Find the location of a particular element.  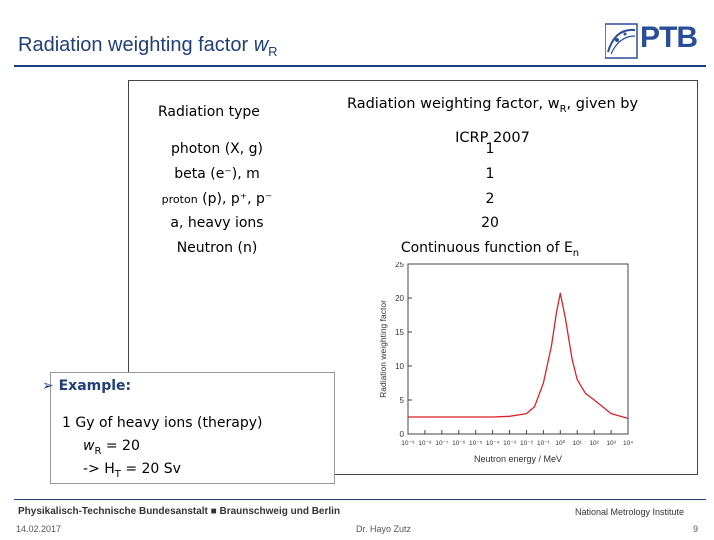

ptb-logo-icon is located at coordinates (621, 41).